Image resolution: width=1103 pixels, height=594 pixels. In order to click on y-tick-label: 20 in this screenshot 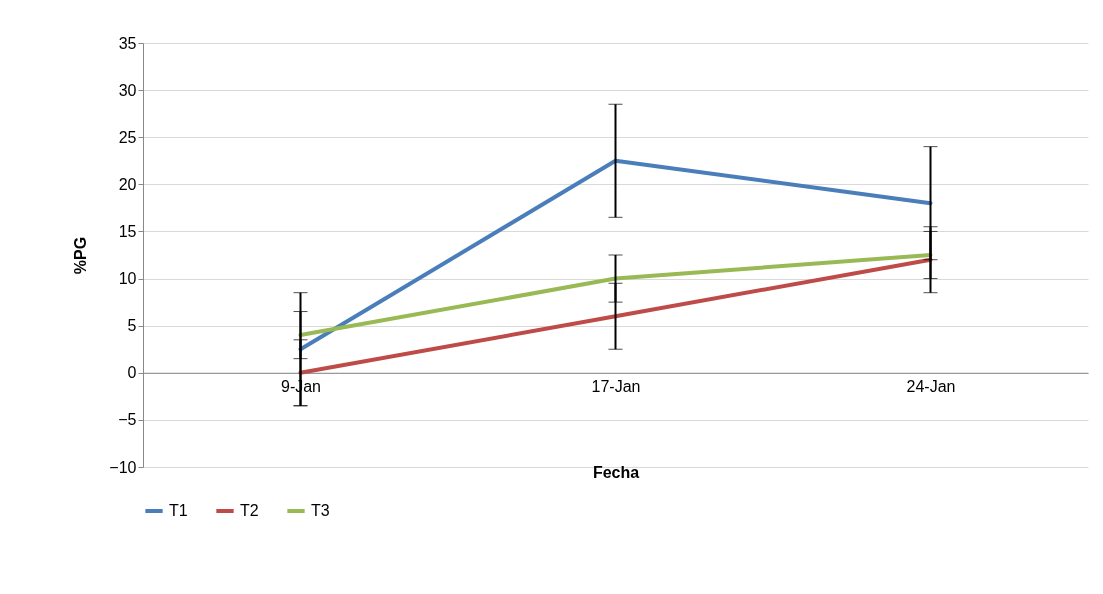, I will do `click(127, 184)`.